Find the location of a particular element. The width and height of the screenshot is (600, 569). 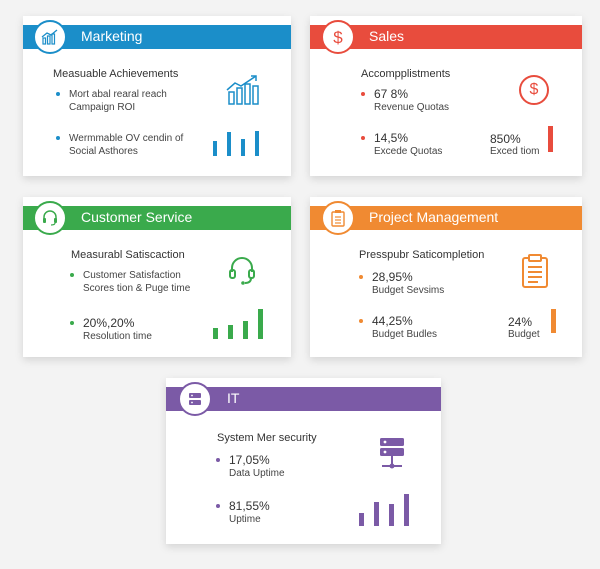

item-label: Revenue Quotas is located at coordinates (412, 107).